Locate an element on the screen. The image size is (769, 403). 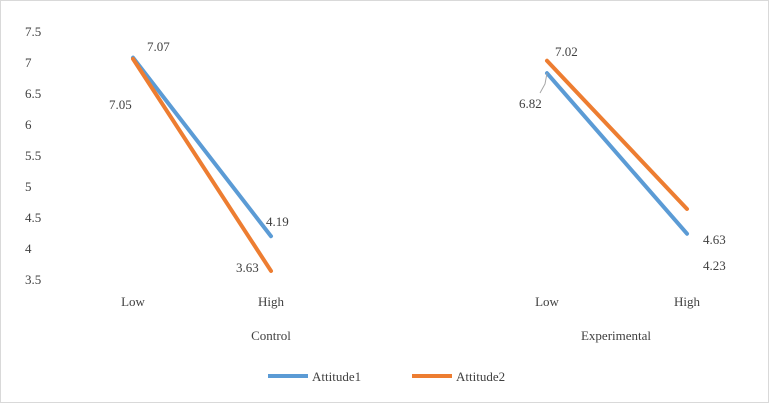
leader-line is located at coordinates (543, 83).